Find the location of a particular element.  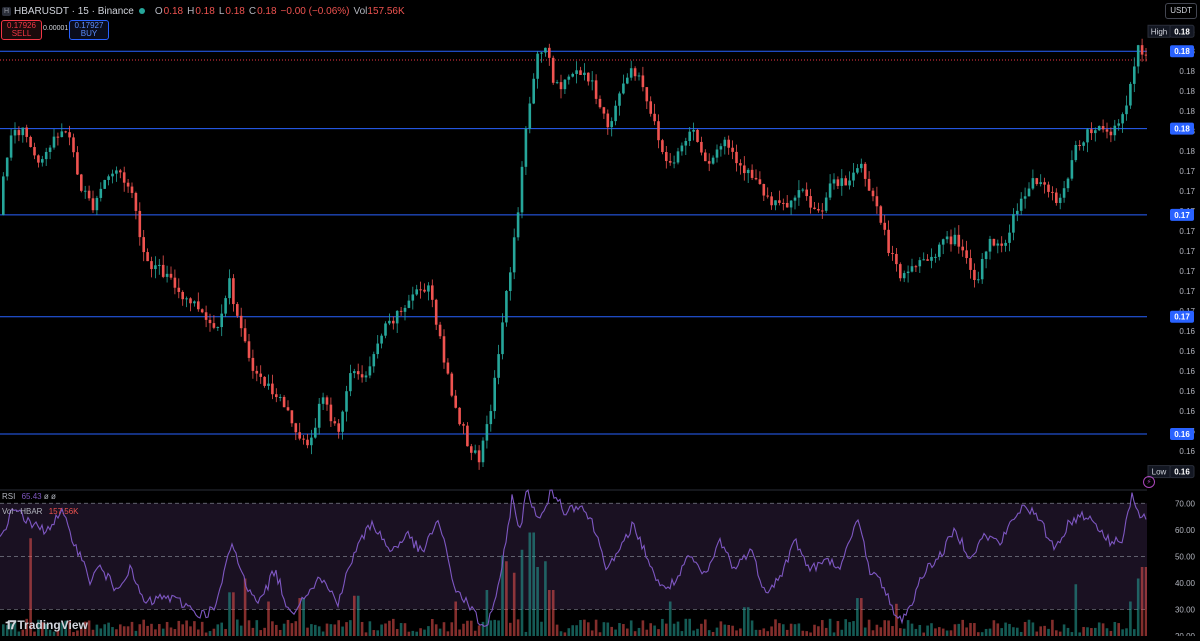

lightning-icon: ⚡ is located at coordinates (1149, 482).